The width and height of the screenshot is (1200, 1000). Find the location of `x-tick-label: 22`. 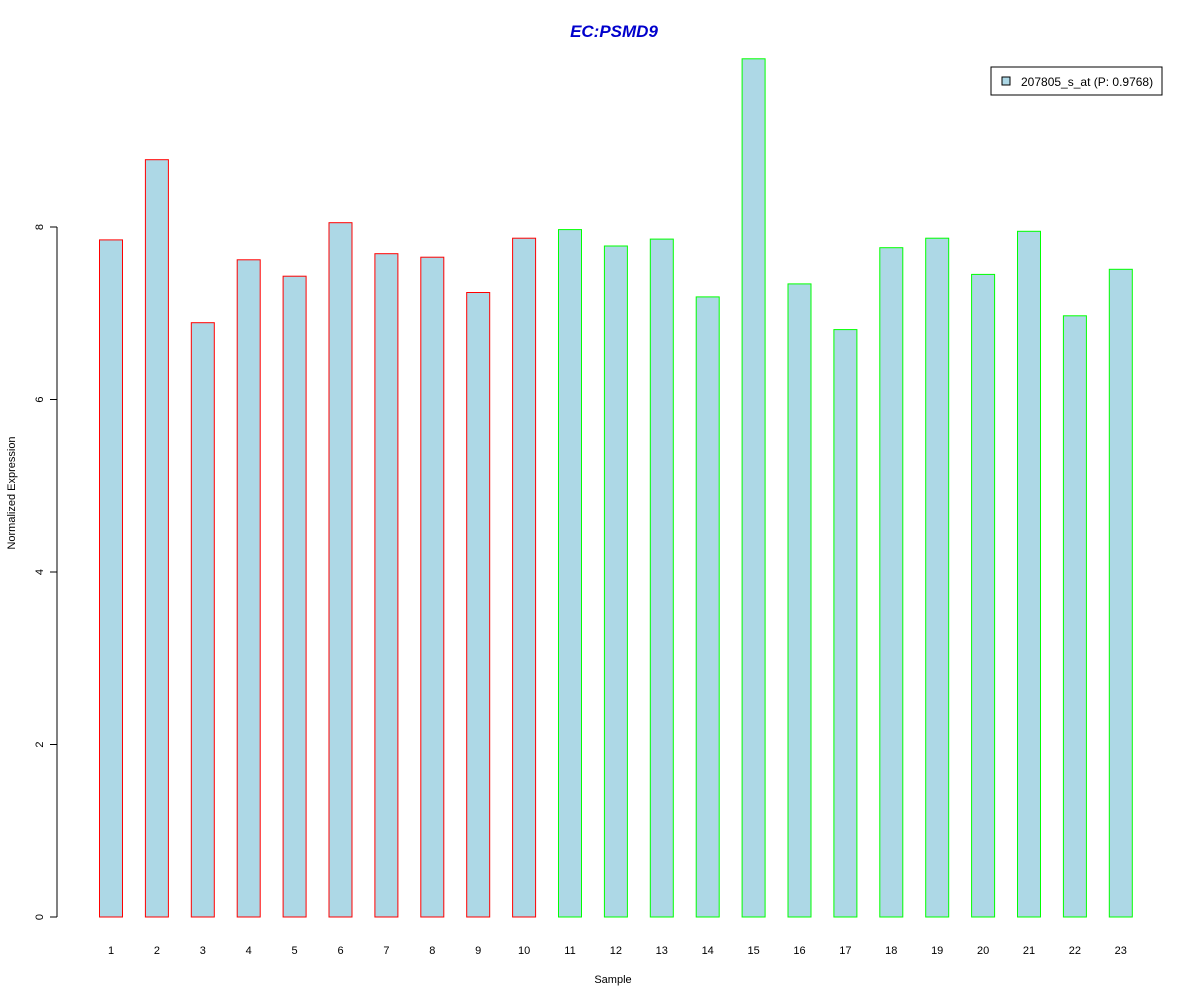

x-tick-label: 22 is located at coordinates (1075, 951).